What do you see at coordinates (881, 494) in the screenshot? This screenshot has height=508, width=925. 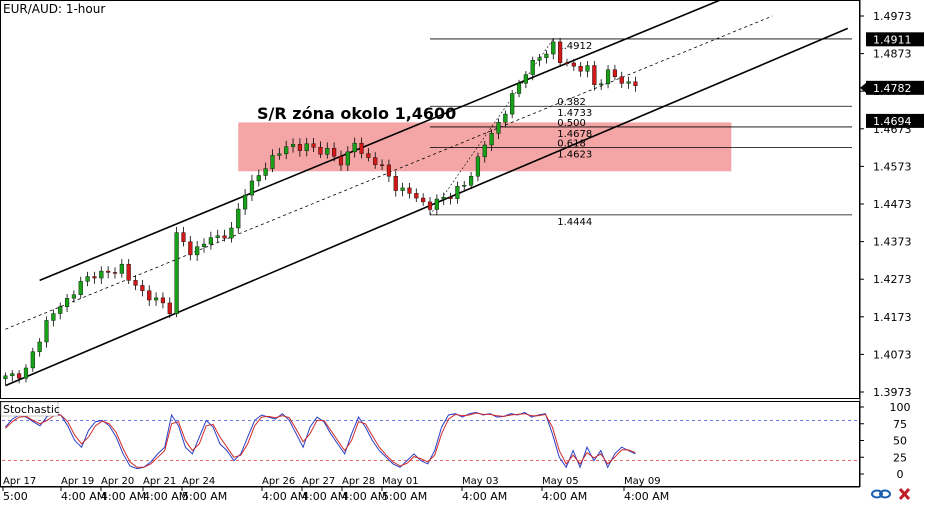 I see `chain-link-icon` at bounding box center [881, 494].